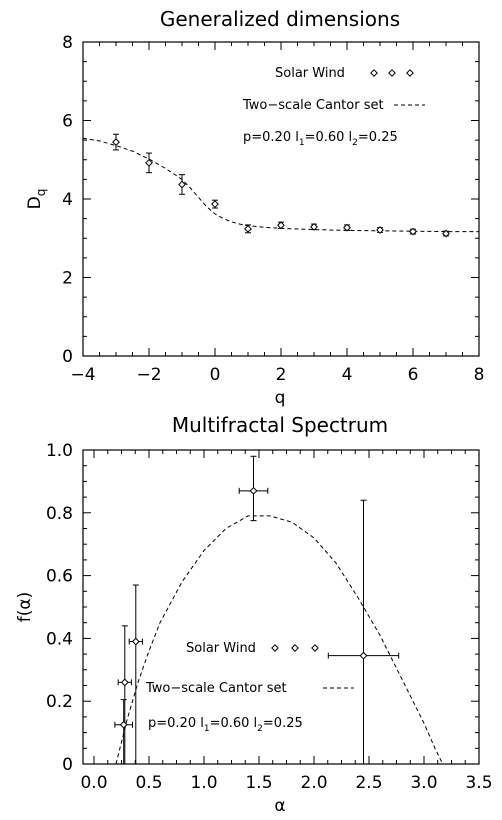  Describe the element at coordinates (59, 639) in the screenshot. I see `y-tick-label: 0.4` at that location.